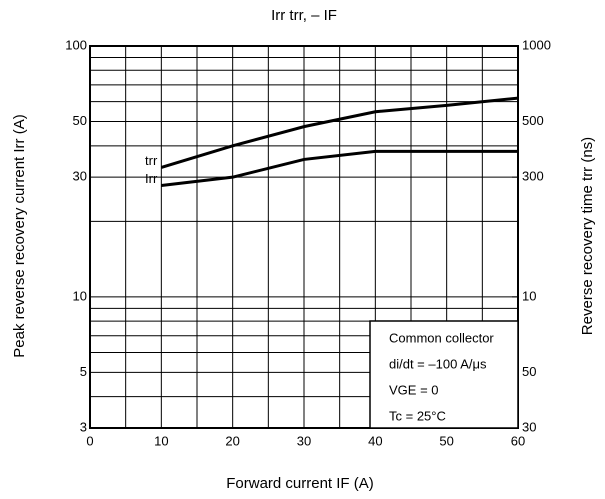 This screenshot has height=499, width=605. Describe the element at coordinates (232, 440) in the screenshot. I see `x-tick-label: 20` at that location.